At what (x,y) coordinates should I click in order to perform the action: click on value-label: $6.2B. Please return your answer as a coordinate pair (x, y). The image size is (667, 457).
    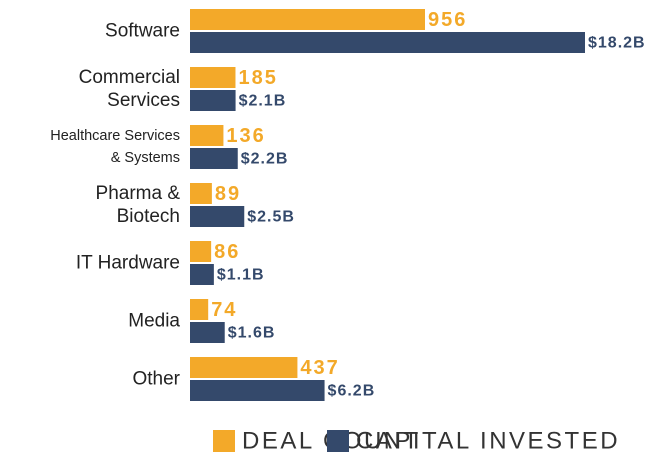
    Looking at the image, I should click on (352, 391).